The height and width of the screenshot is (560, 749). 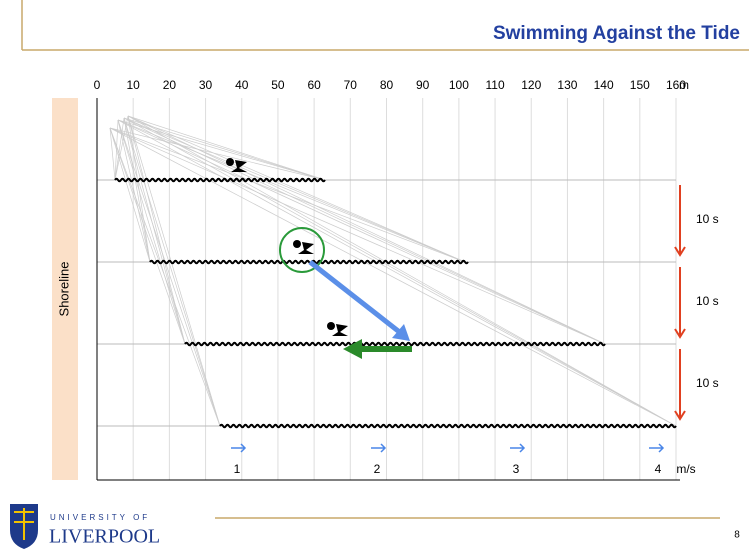 What do you see at coordinates (567, 85) in the screenshot?
I see `tick-label: 130` at bounding box center [567, 85].